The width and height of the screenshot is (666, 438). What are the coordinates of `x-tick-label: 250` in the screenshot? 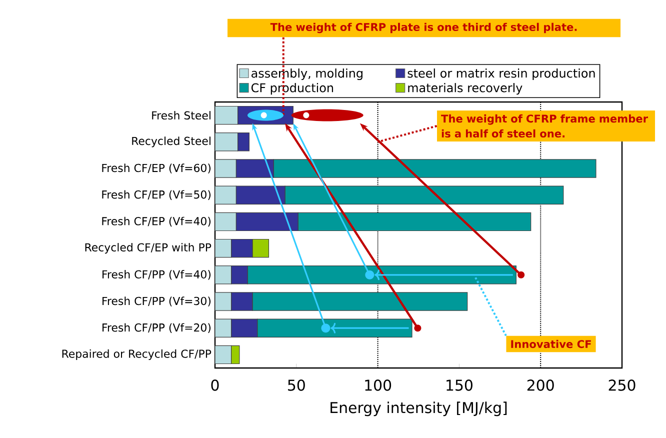 It's located at (622, 385).